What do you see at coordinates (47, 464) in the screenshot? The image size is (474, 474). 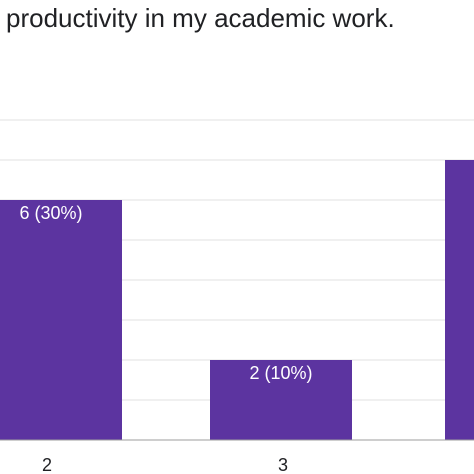 I see `x-tick-label: 2` at bounding box center [47, 464].